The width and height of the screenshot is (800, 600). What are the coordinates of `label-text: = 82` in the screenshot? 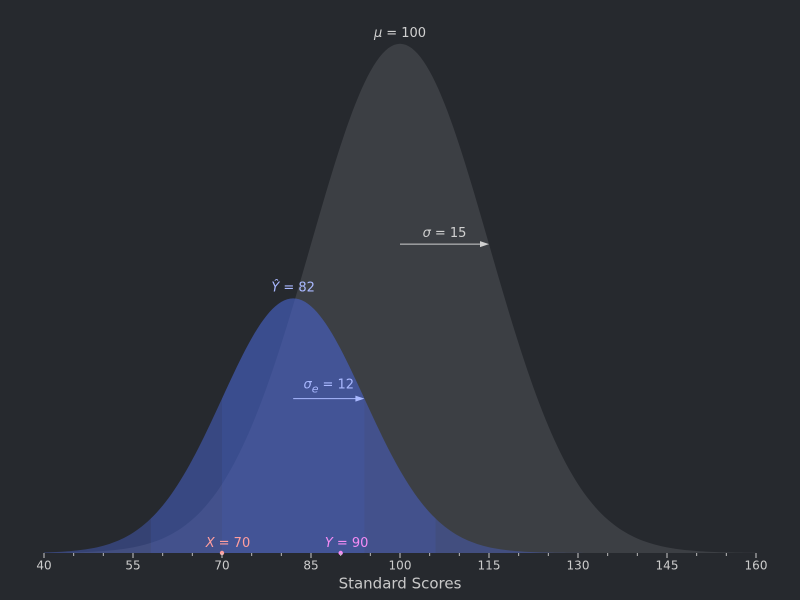 It's located at (299, 287).